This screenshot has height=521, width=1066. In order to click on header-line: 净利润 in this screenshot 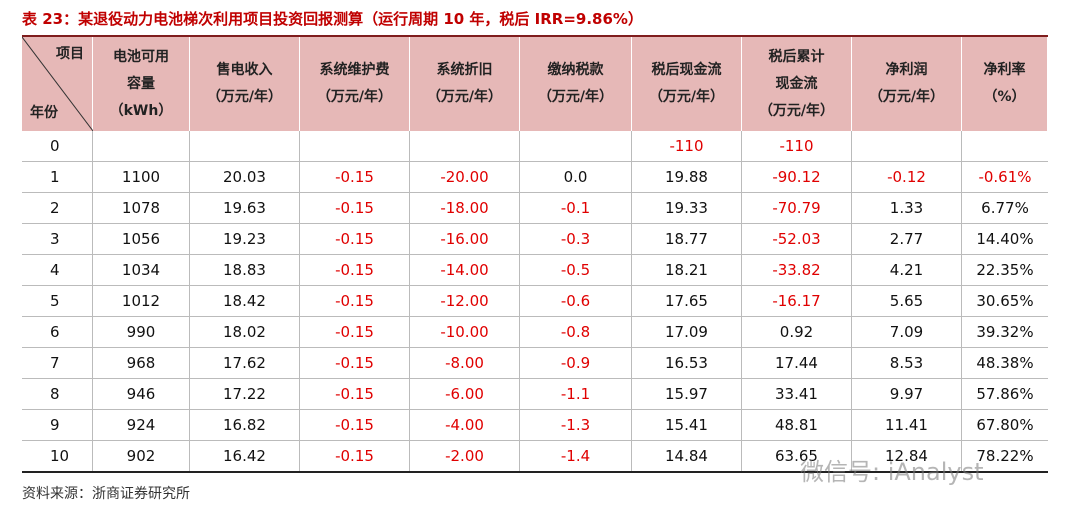, I will do `click(906, 70)`.